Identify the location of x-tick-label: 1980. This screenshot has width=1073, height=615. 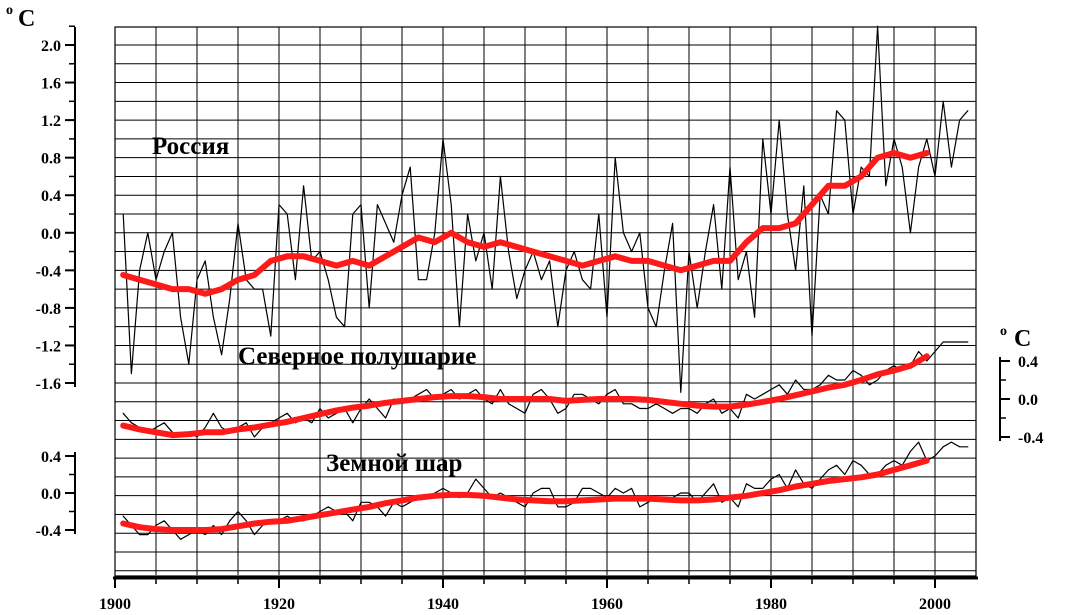
(771, 604).